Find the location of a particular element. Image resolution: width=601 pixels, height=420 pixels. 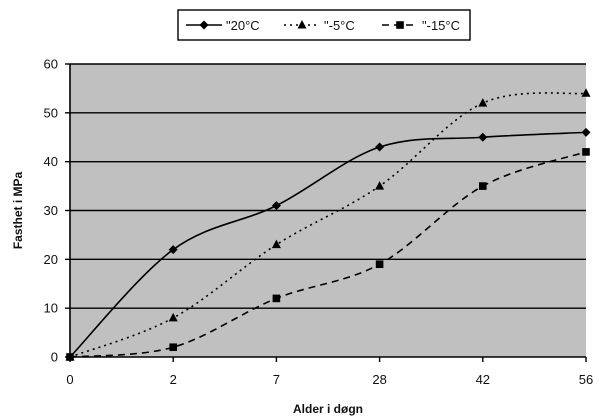

legend: "20°C "-5°C "-15°C is located at coordinates (324, 25).